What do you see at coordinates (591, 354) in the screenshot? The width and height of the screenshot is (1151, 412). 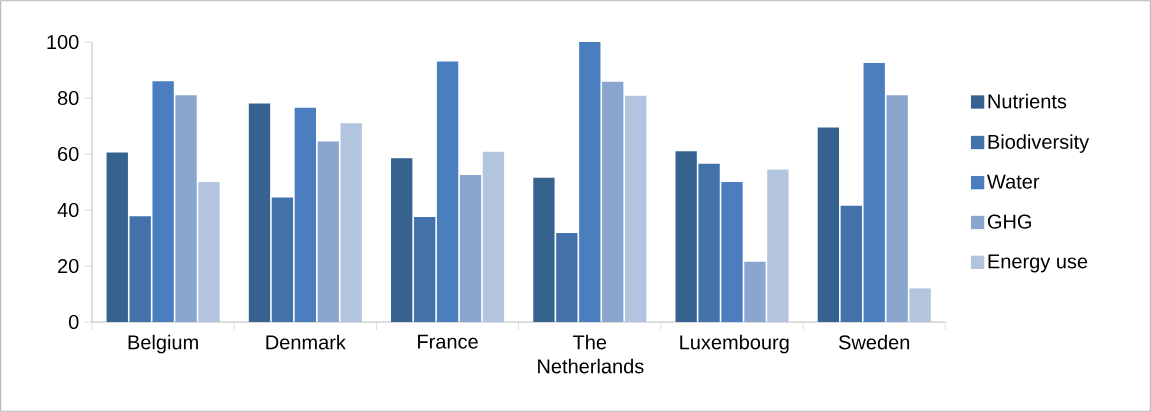 I see `x-tick-label: The Netherlands` at bounding box center [591, 354].